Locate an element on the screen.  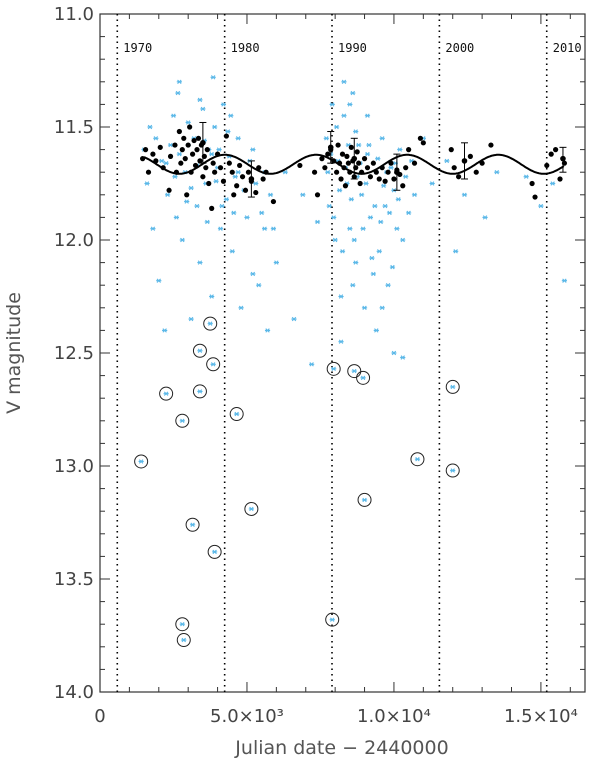
x-tick-label: 1.5×10⁴ is located at coordinates (541, 716).